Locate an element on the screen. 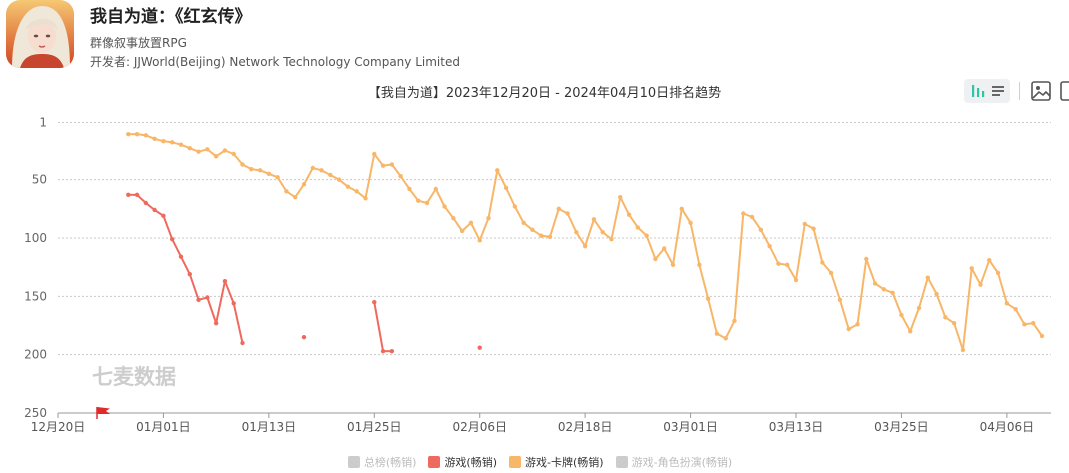 This screenshot has width=1069, height=473. legend-item: 游戏-角色扮演(畅销) is located at coordinates (673, 462).